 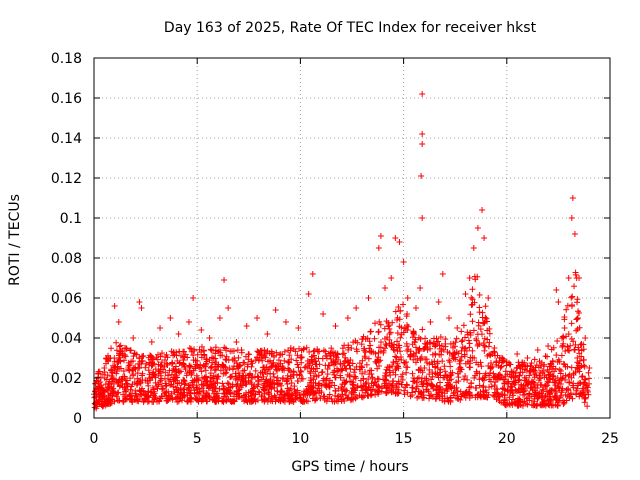 What do you see at coordinates (66, 299) in the screenshot?
I see `y-tick-label: 0.06` at bounding box center [66, 299].